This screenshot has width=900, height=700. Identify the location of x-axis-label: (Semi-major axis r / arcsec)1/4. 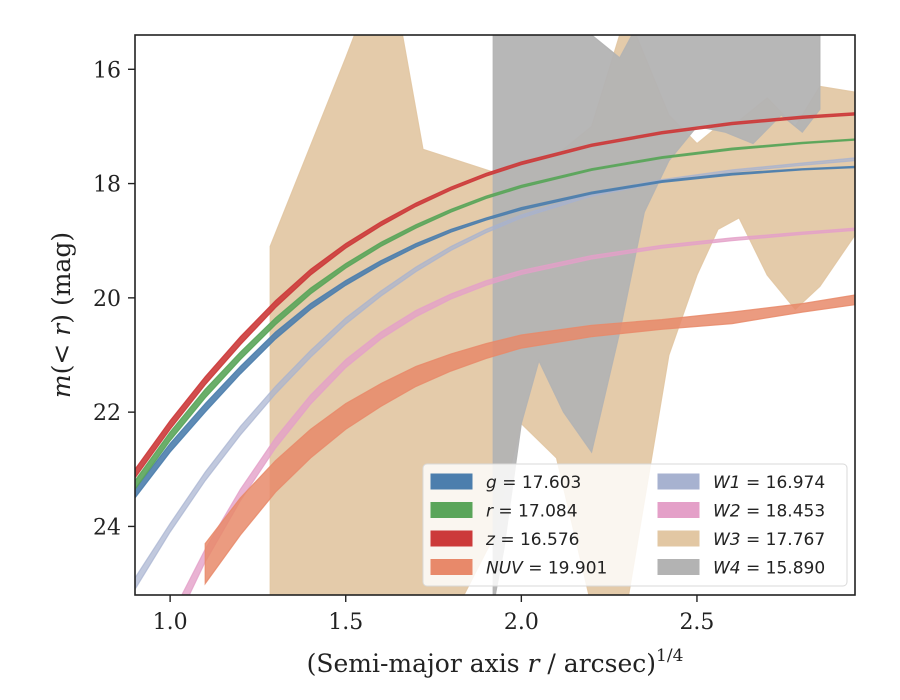
(495, 662).